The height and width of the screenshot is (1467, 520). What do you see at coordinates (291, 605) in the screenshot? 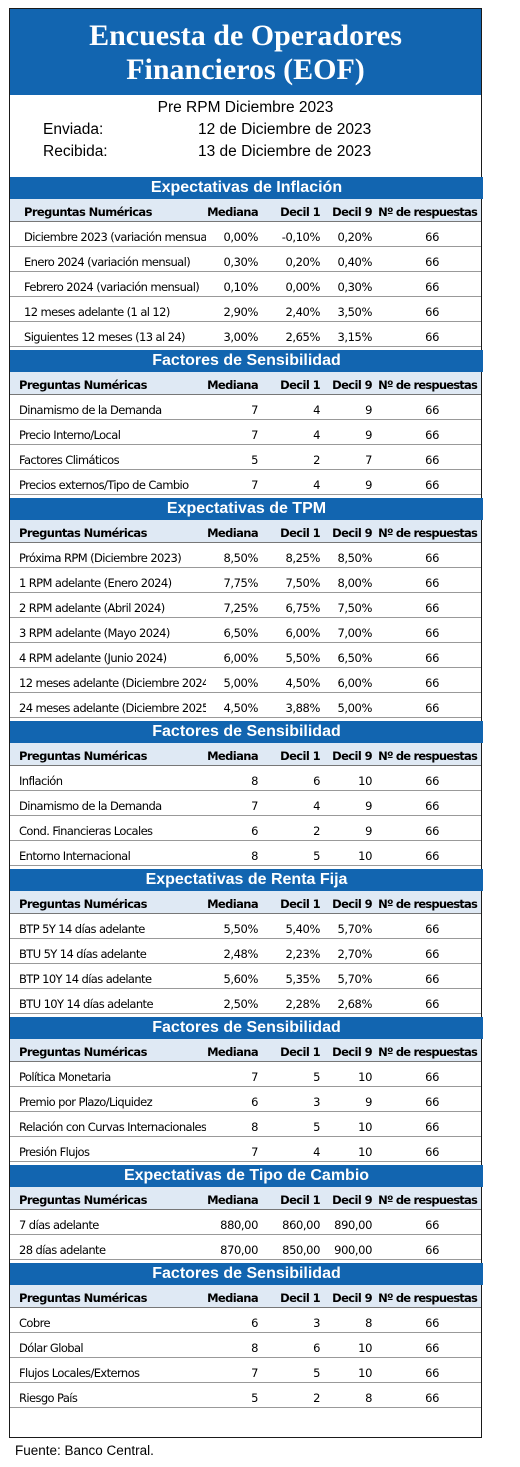
I see `cell-decile-1: 6,75%` at bounding box center [291, 605].